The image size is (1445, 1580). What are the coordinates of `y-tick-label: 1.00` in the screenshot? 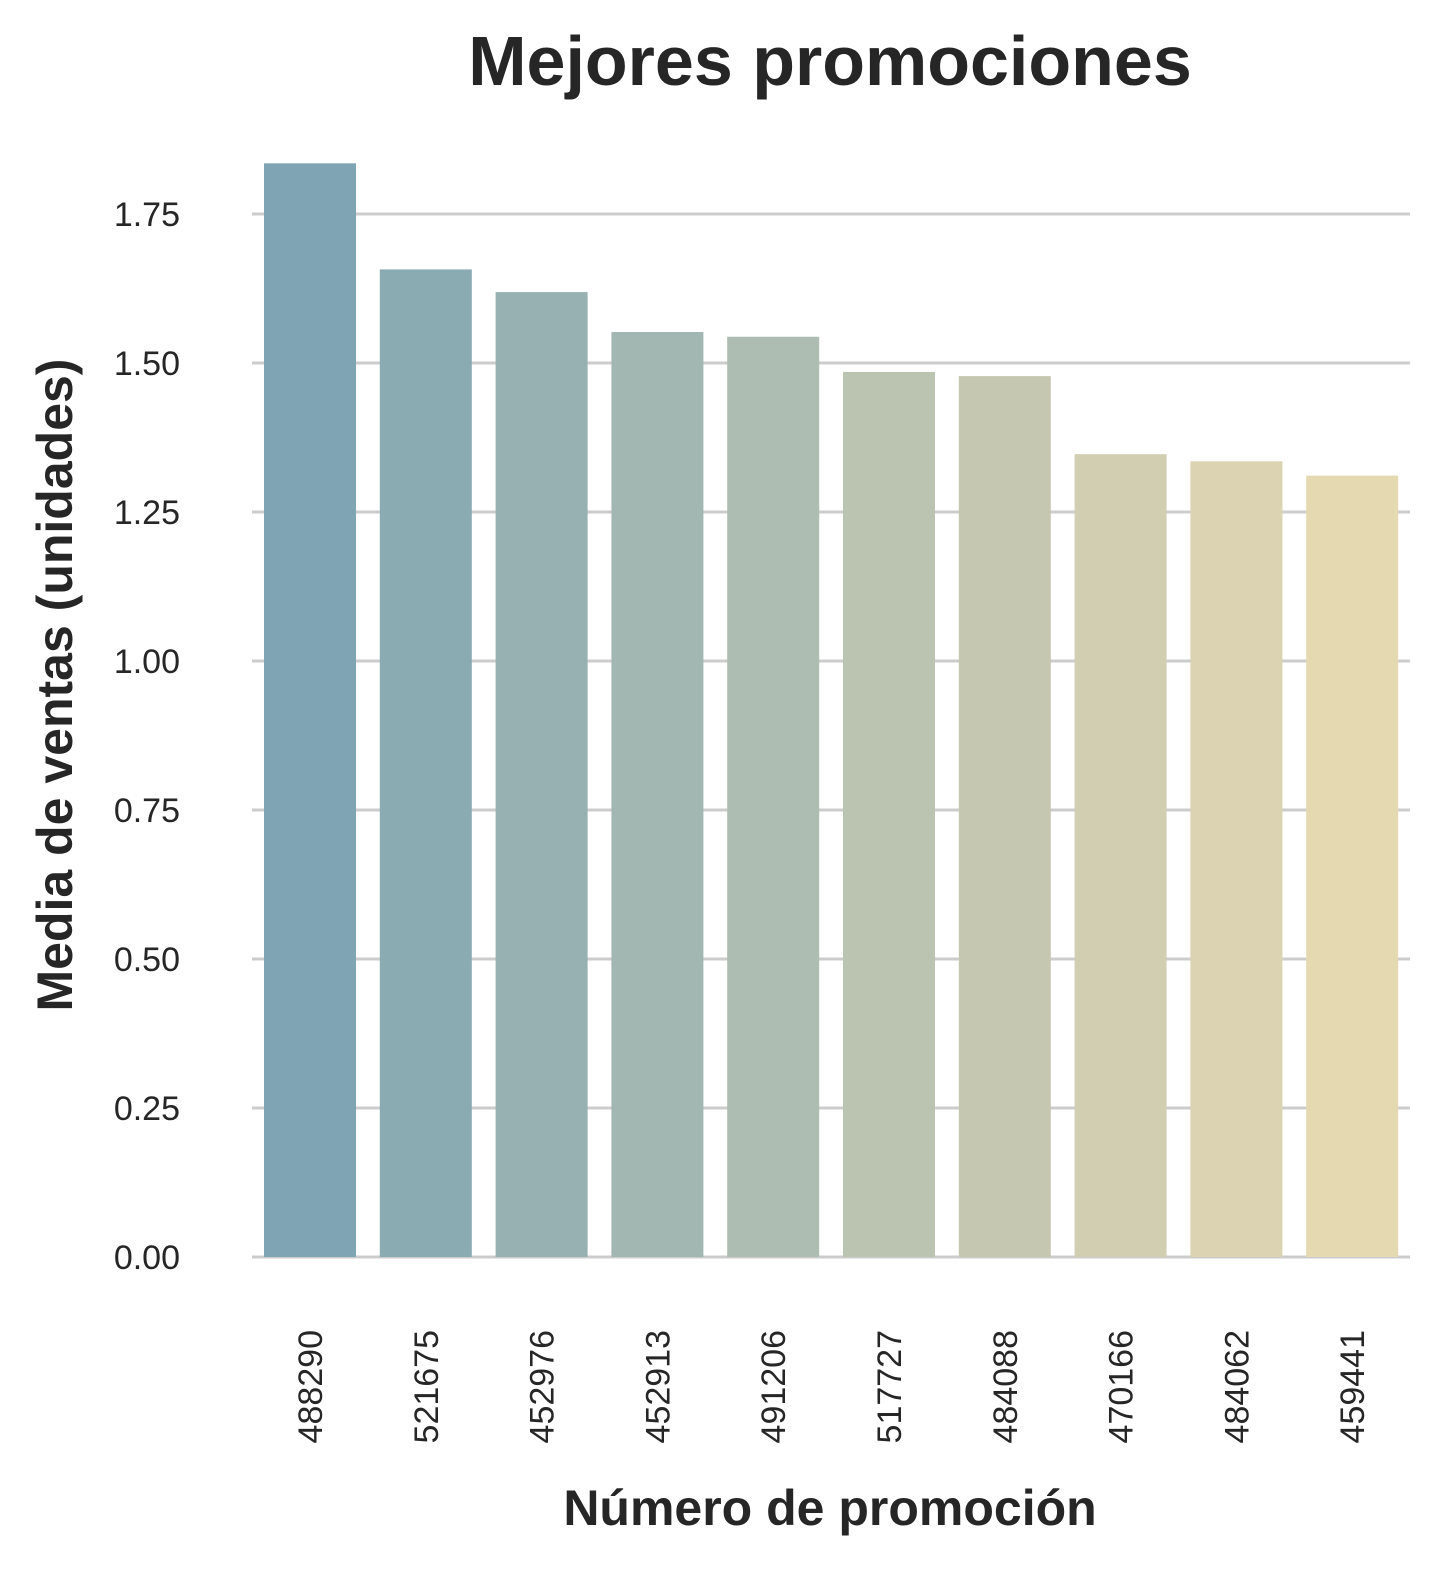 It's located at (147, 662).